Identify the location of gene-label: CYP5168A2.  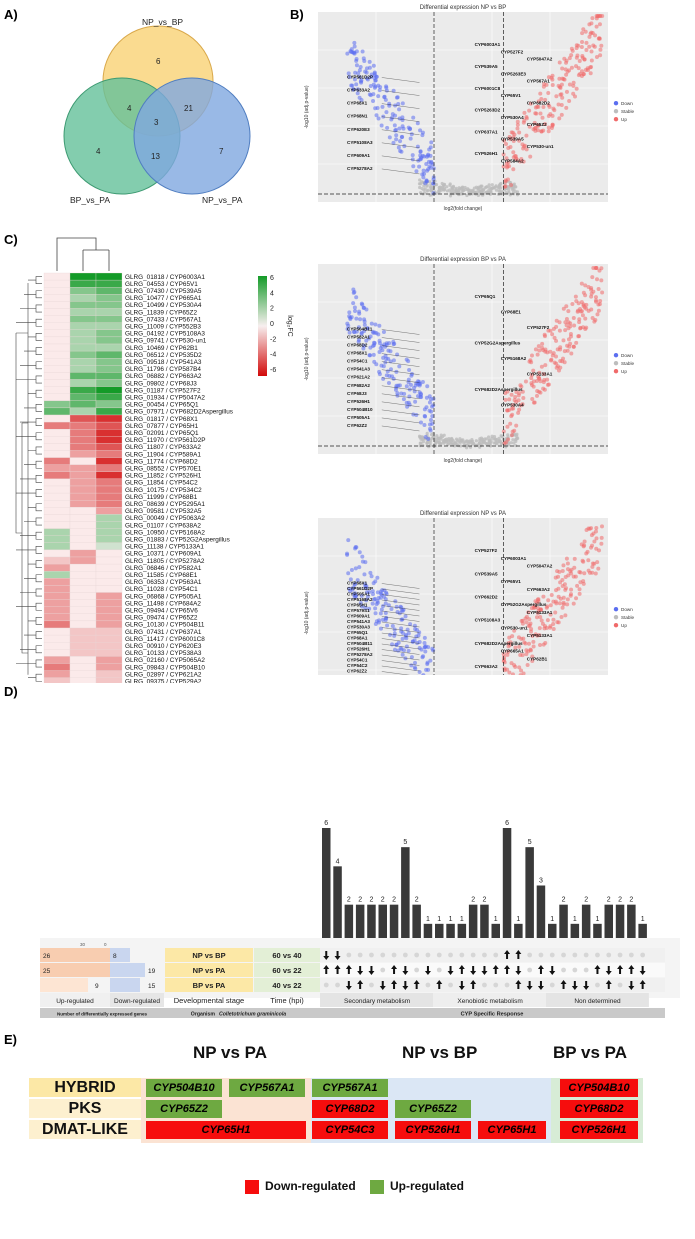
(514, 358).